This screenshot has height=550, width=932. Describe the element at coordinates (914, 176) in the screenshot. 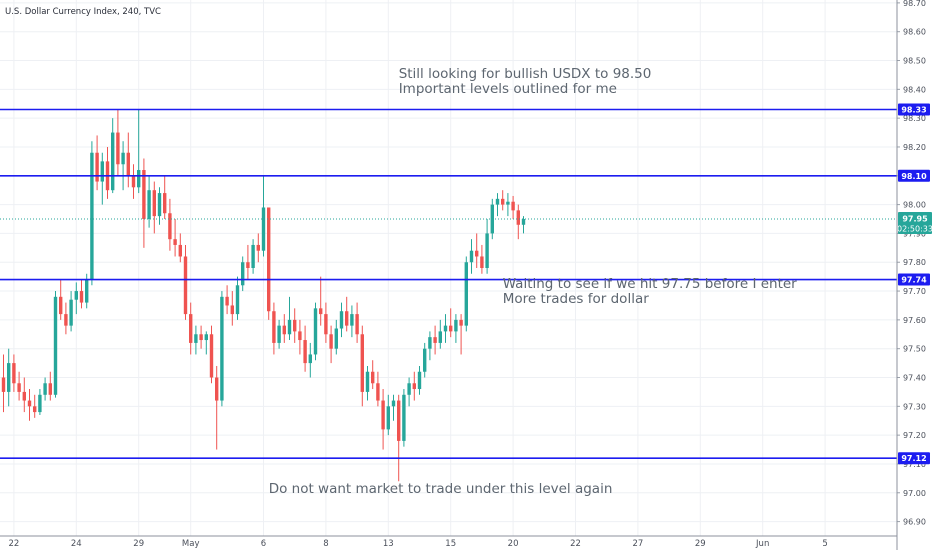

I see `level-label: 98.10` at that location.